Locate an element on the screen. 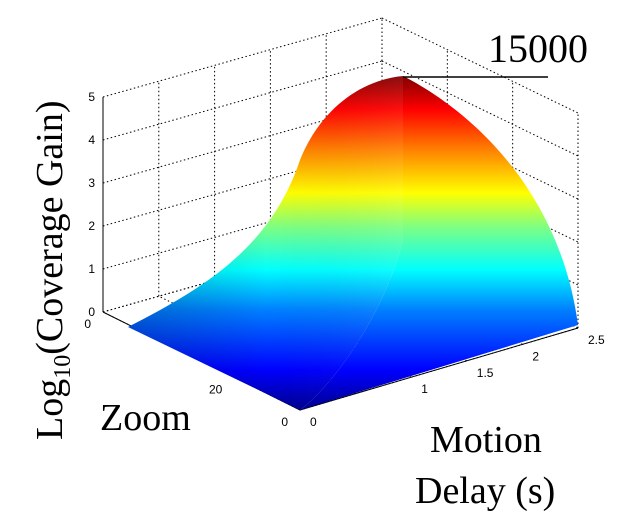  z-tick-label: 4 is located at coordinates (91, 140).